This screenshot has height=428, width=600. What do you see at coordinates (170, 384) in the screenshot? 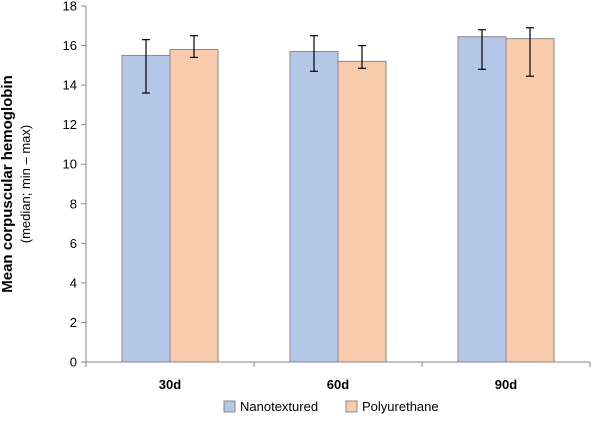
I see `x-tick-label-30d: 30d` at bounding box center [170, 384].